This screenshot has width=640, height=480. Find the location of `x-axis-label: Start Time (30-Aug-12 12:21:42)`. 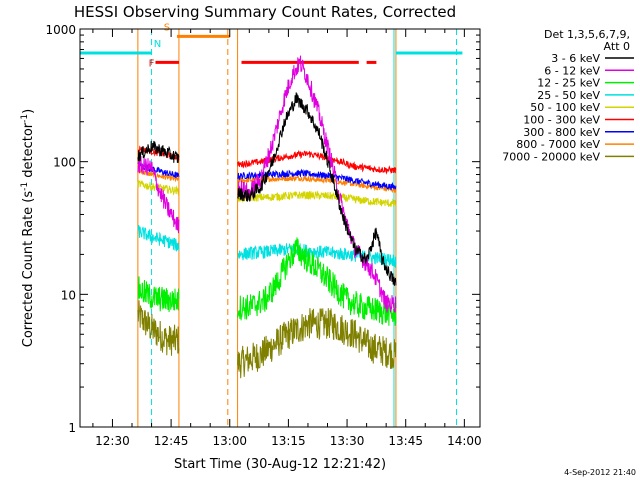

x-axis-label: Start Time (30-Aug-12 12:21:42) is located at coordinates (280, 464).